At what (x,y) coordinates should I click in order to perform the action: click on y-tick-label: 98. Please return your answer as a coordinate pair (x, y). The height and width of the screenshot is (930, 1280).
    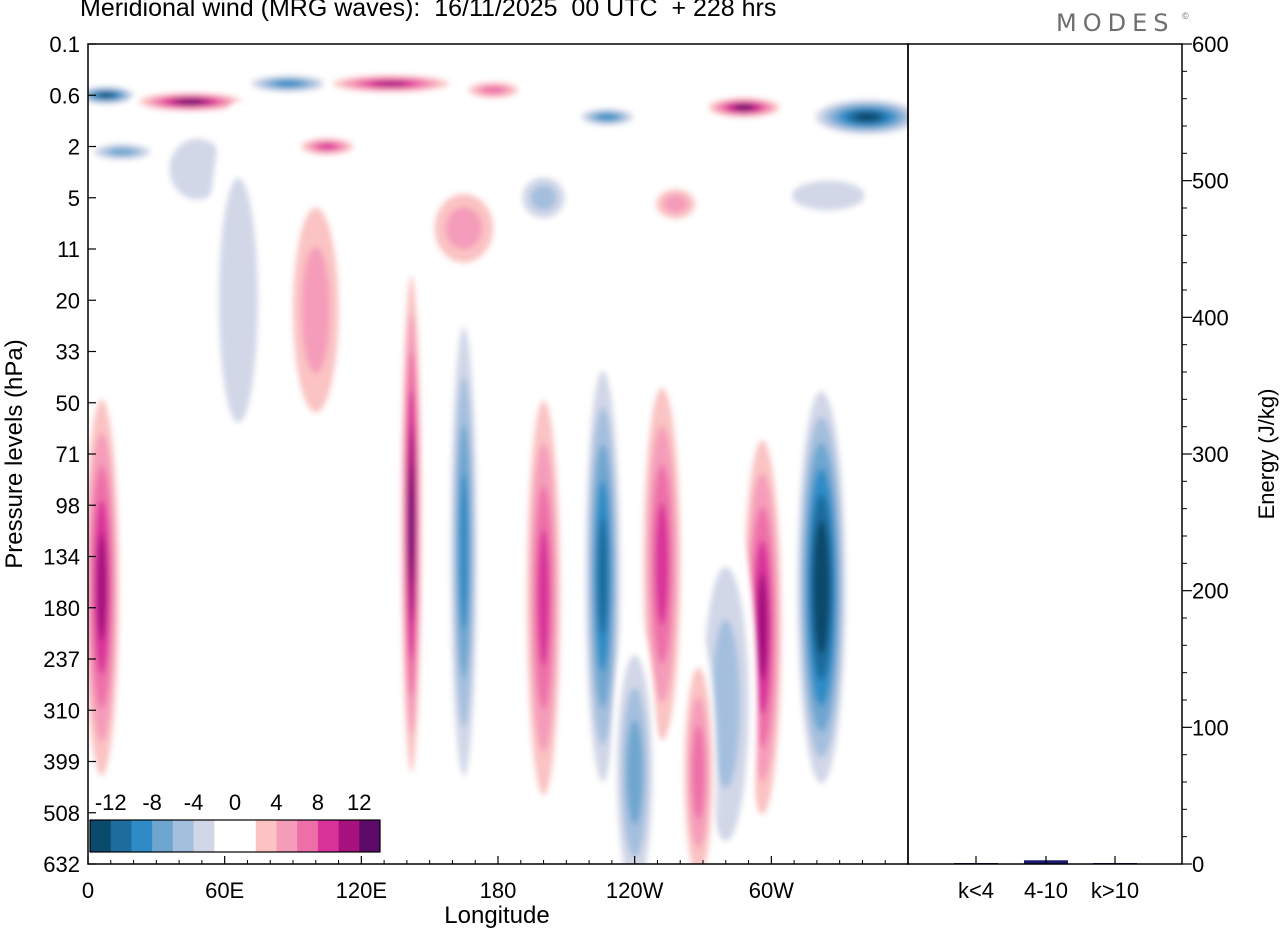
    Looking at the image, I should click on (68, 505).